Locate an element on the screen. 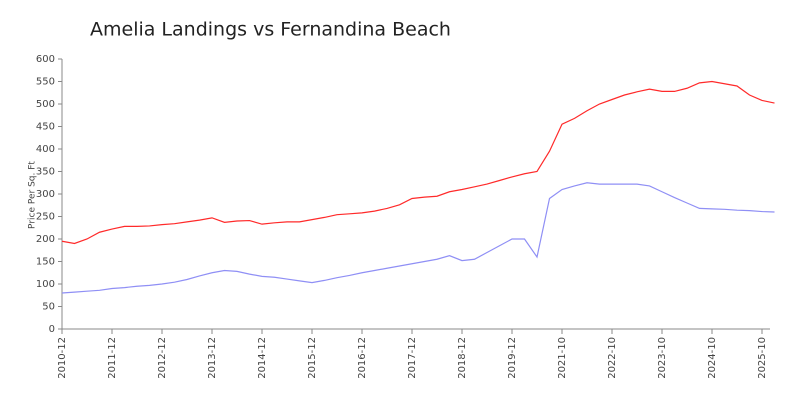 This screenshot has height=404, width=800. x-tick-label: 2025-10 is located at coordinates (762, 358).